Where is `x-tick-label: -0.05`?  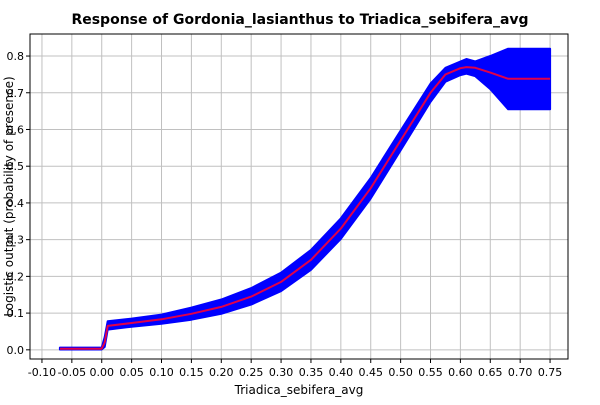
x-tick-label: -0.05 is located at coordinates (72, 372).